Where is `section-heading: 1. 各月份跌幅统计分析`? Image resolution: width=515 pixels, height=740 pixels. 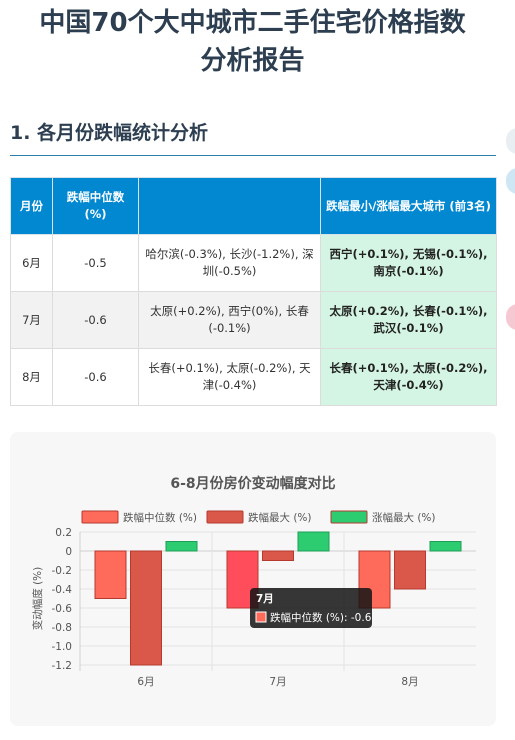
section-heading: 1. 各月份跌幅统计分析 is located at coordinates (109, 133).